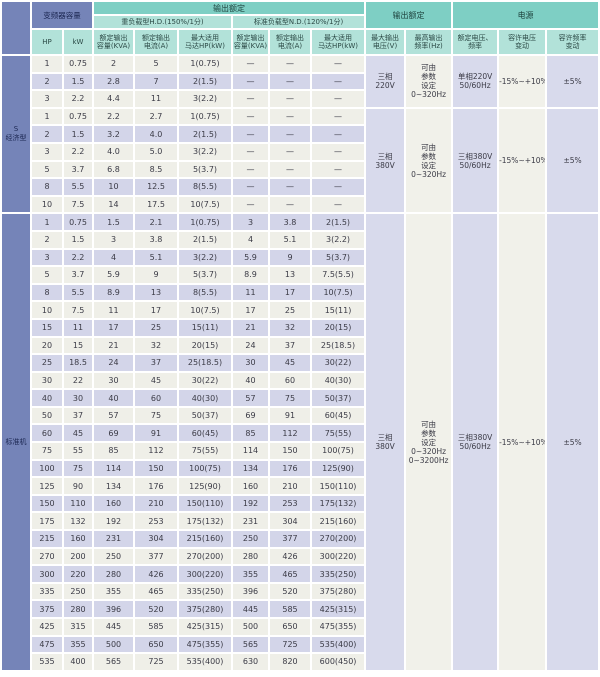  Describe the element at coordinates (47, 539) in the screenshot. I see `cell: 215` at that location.